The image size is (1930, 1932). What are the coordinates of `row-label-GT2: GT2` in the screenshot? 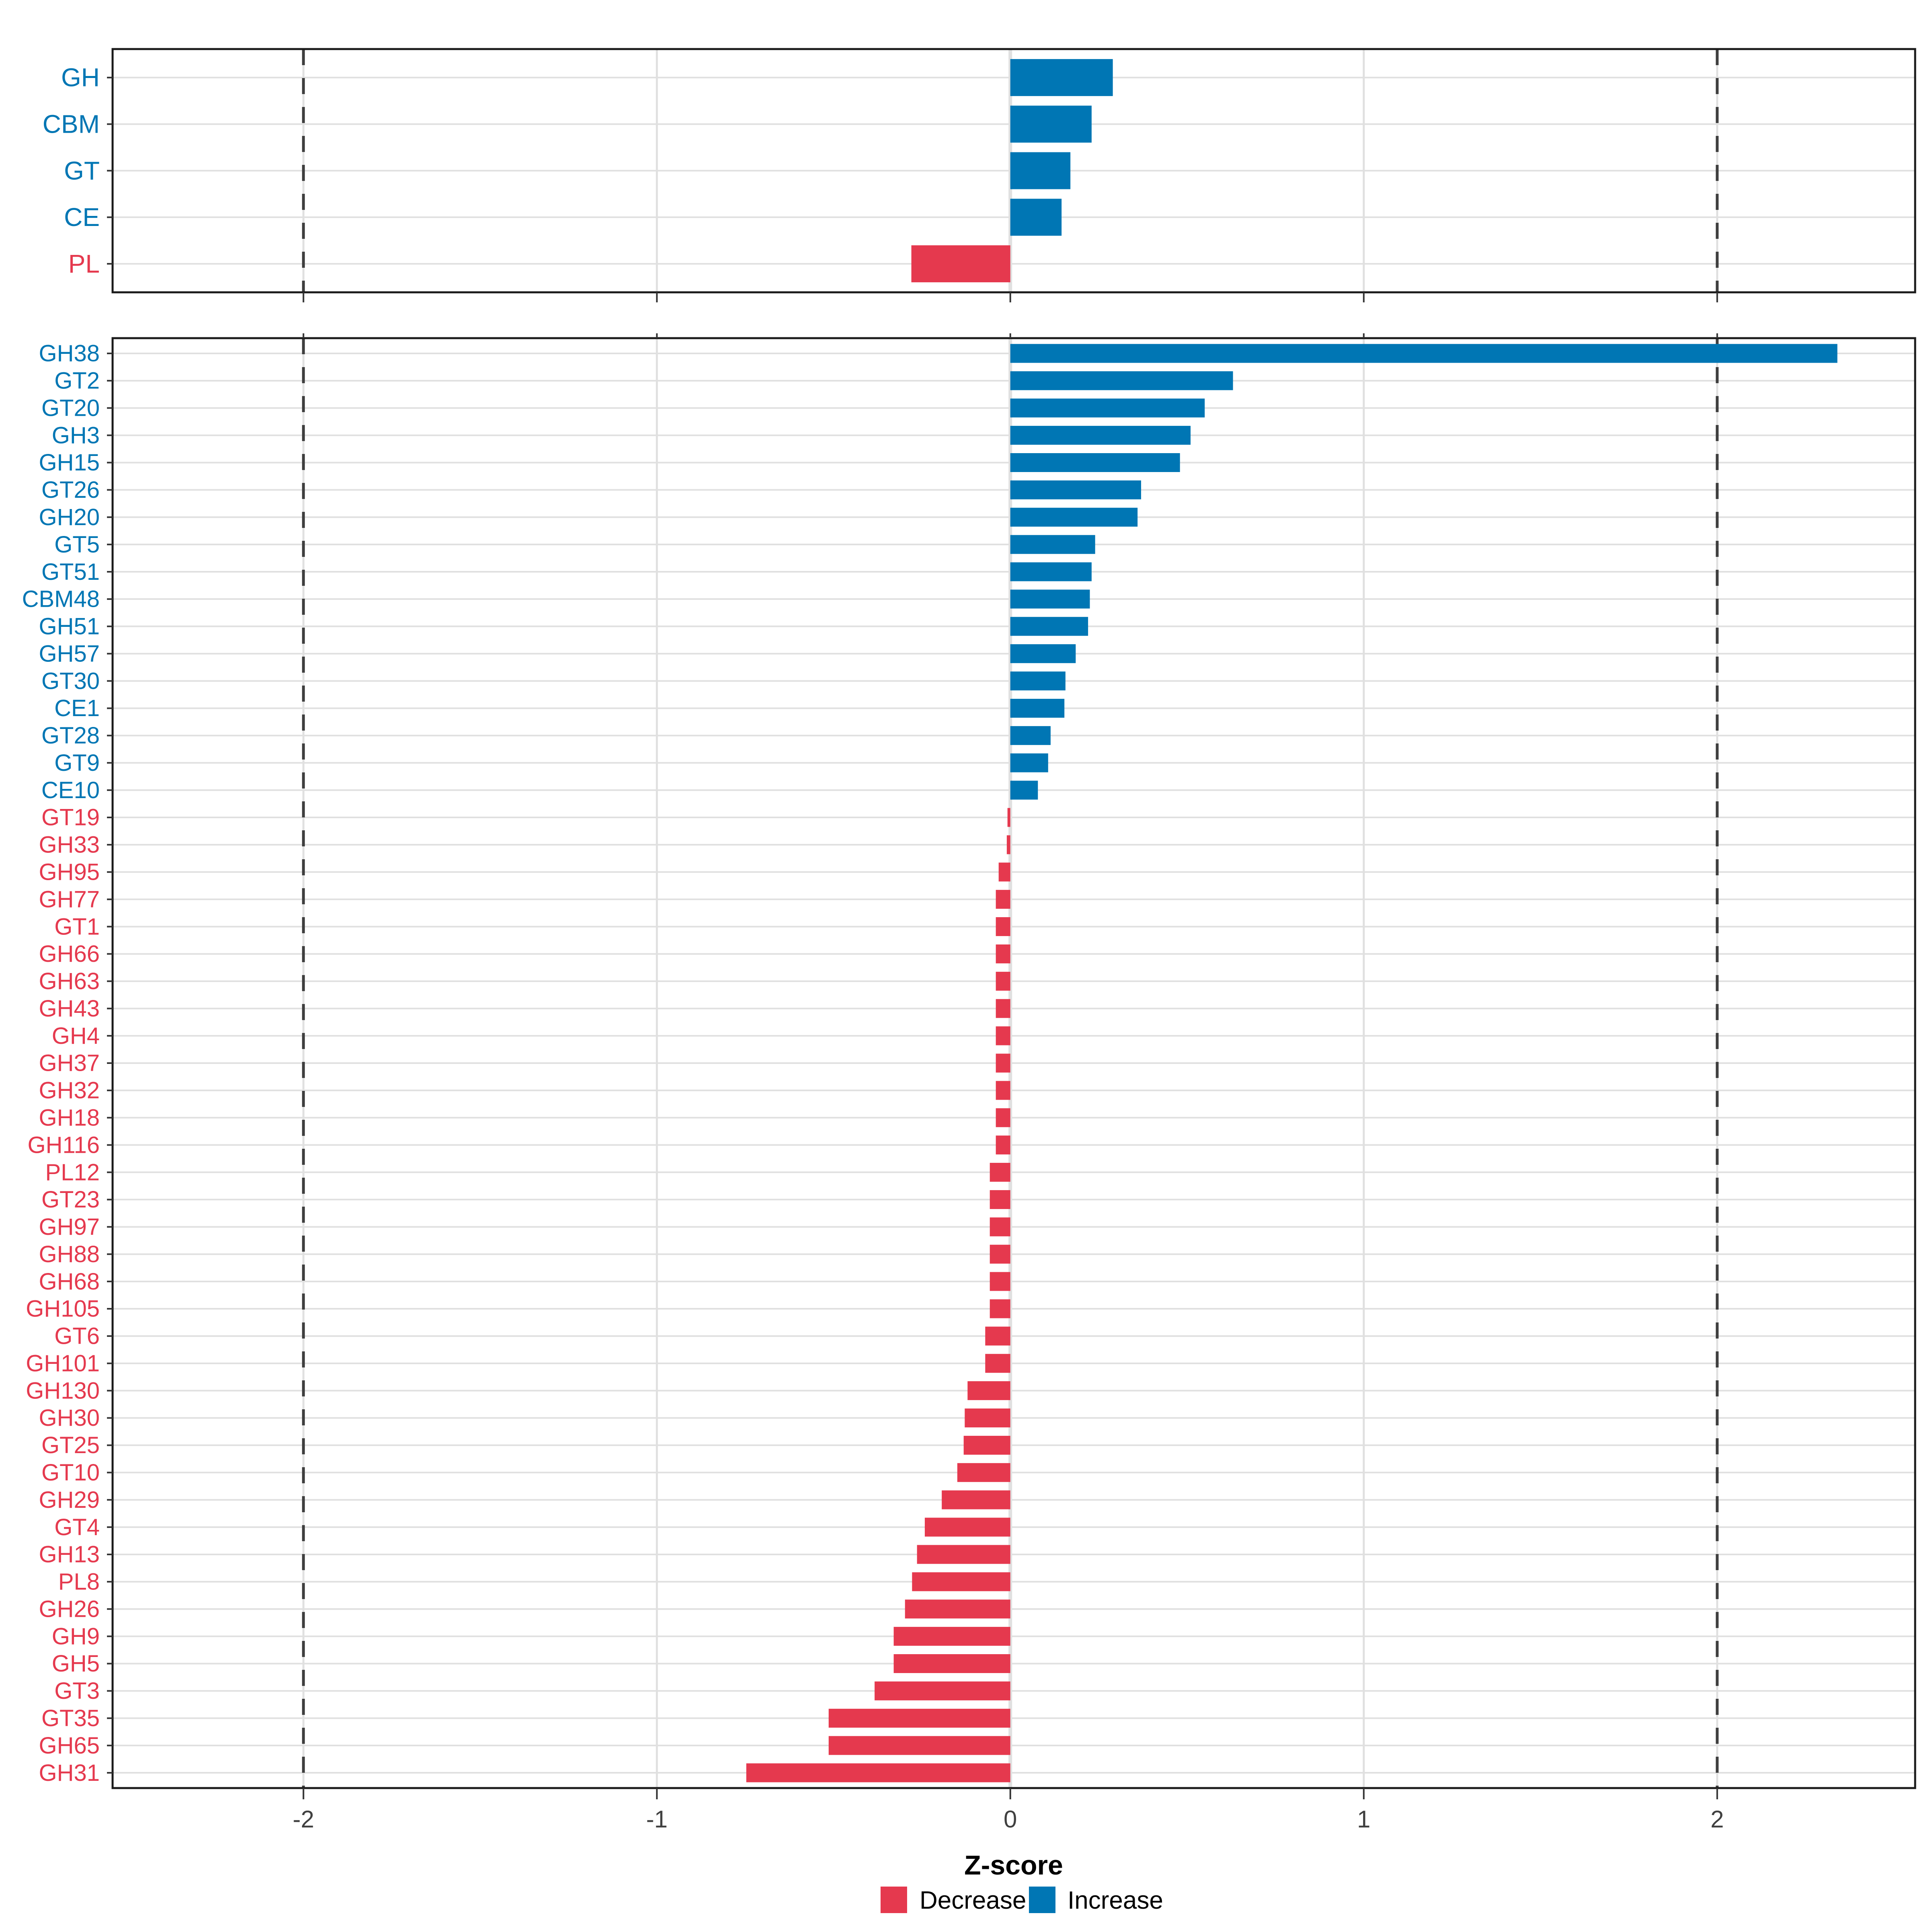 It's located at (77, 381).